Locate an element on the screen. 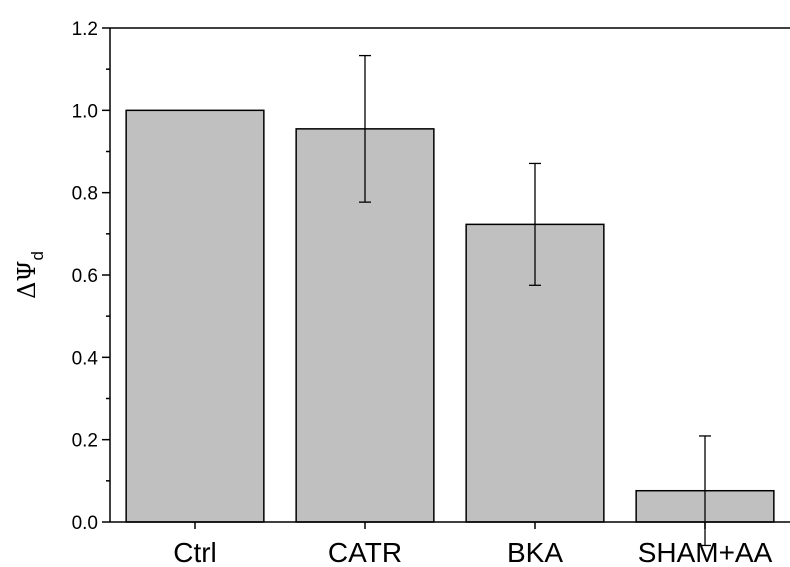 The image size is (790, 567). y-tick-label: 0.8 is located at coordinates (85, 194).